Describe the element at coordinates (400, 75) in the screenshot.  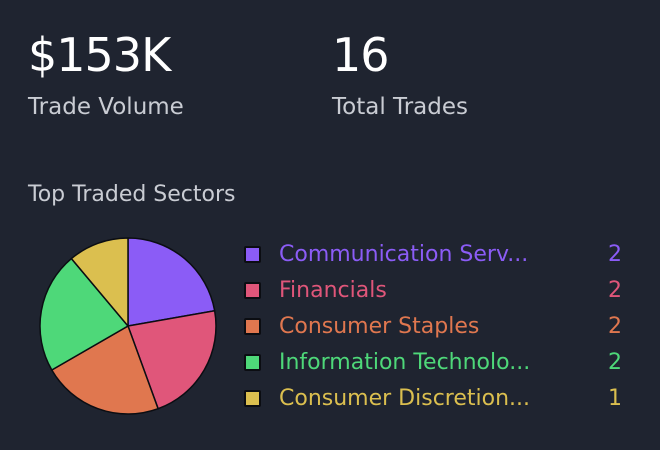
I see `total-trades-stat: 16 Total Trades` at that location.